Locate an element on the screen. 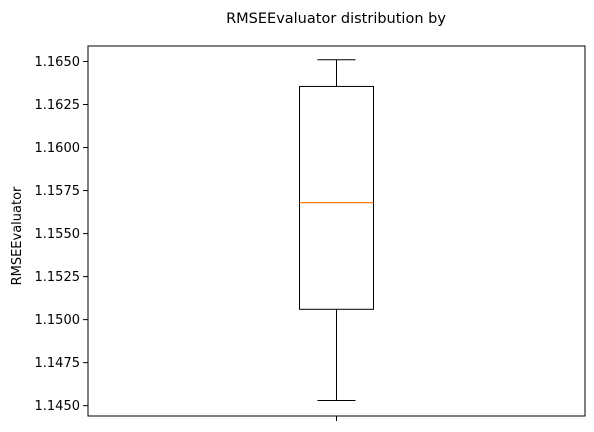 The width and height of the screenshot is (594, 432). box-iqr is located at coordinates (336, 197).